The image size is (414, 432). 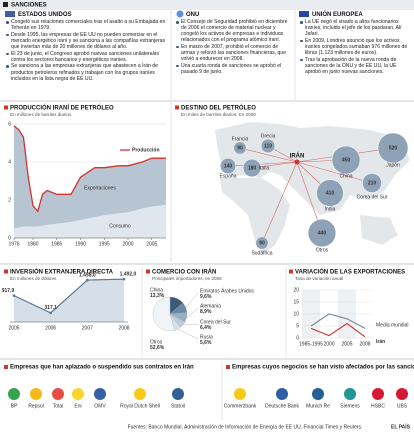 I want to click on pie-slice, so click(x=163, y=314).